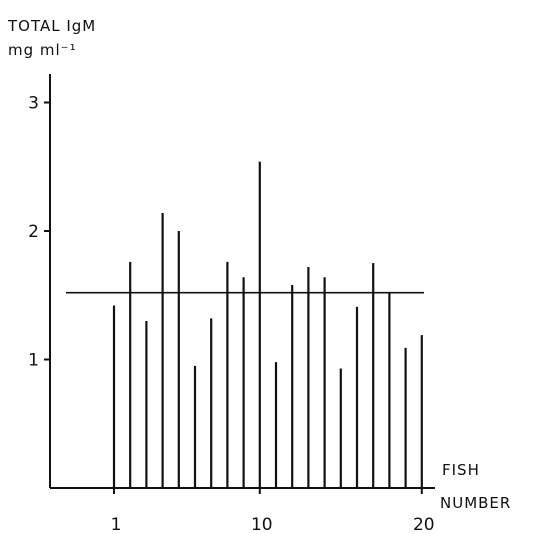 This screenshot has height=534, width=547. I want to click on y-axis-title: TOTAL IgM mg ml⁻¹, so click(51, 38).